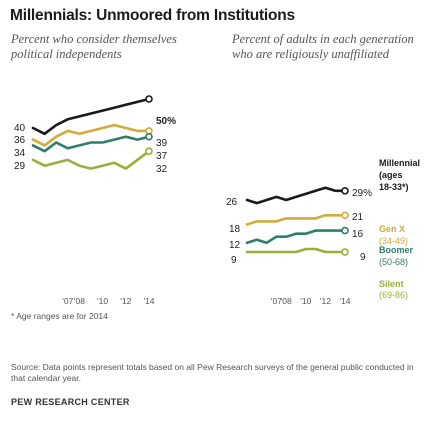 The height and width of the screenshot is (437, 436). Describe the element at coordinates (59, 316) in the screenshot. I see `footnote: * Age ranges are for 2014` at that location.